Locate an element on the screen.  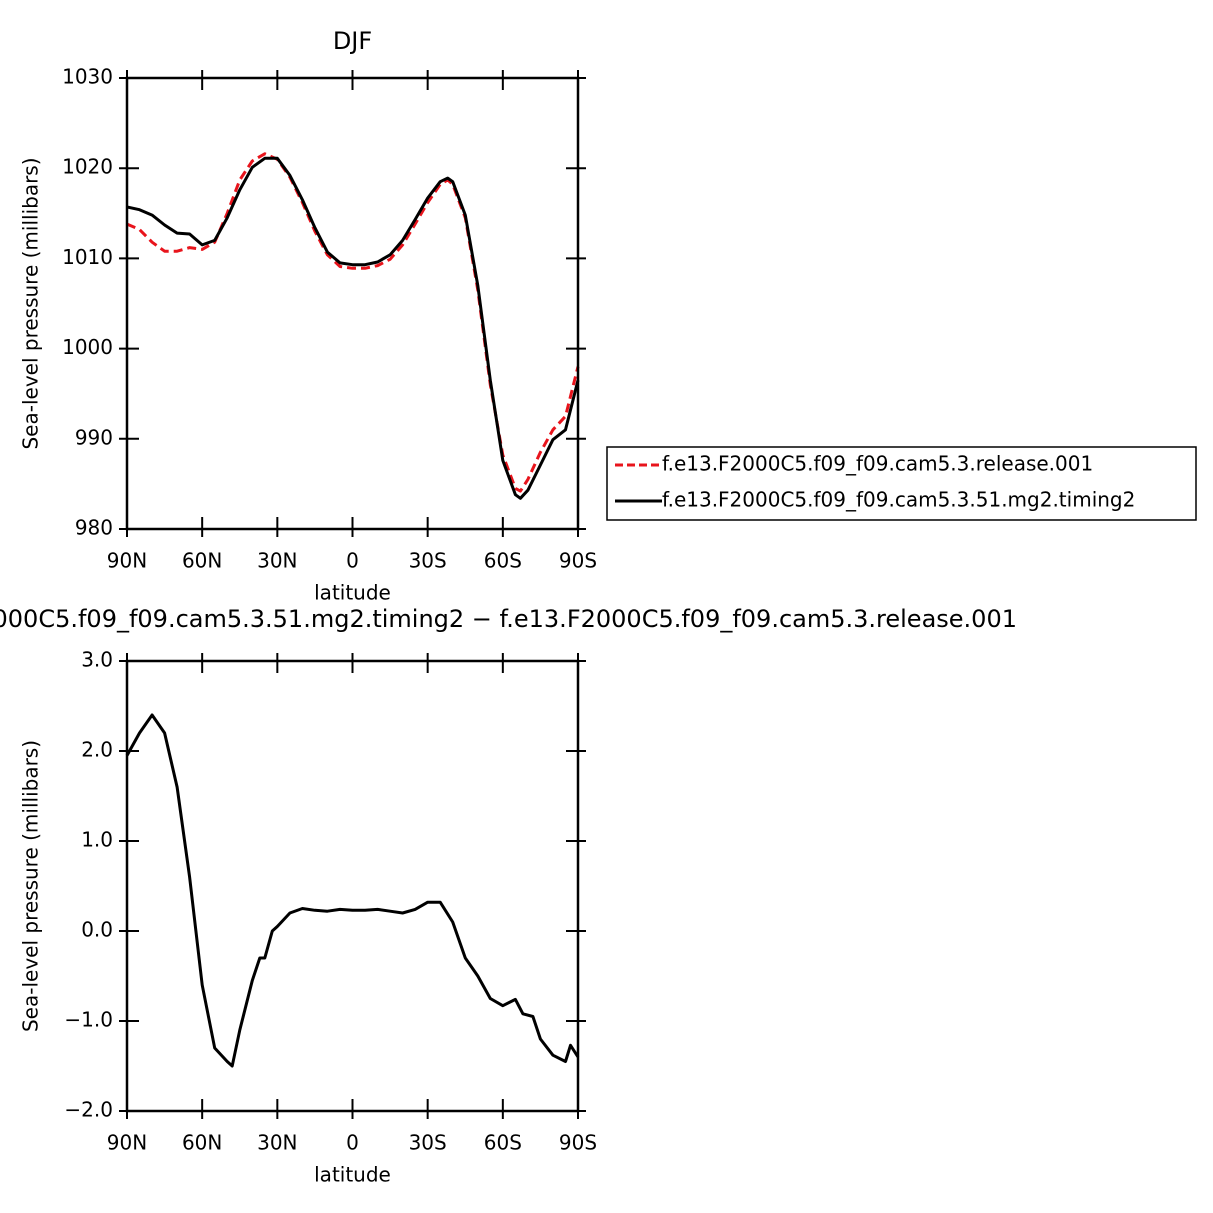
legend-box is located at coordinates (901, 483).